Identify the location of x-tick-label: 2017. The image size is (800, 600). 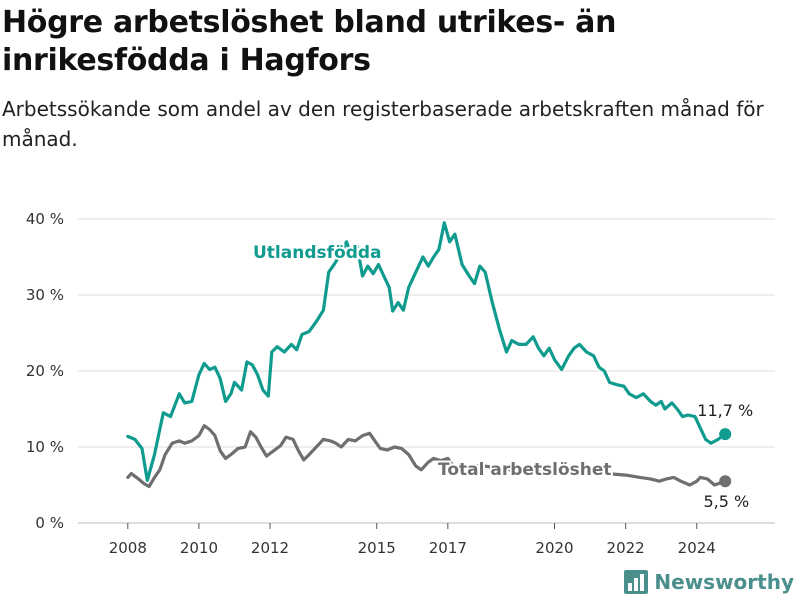
(448, 548).